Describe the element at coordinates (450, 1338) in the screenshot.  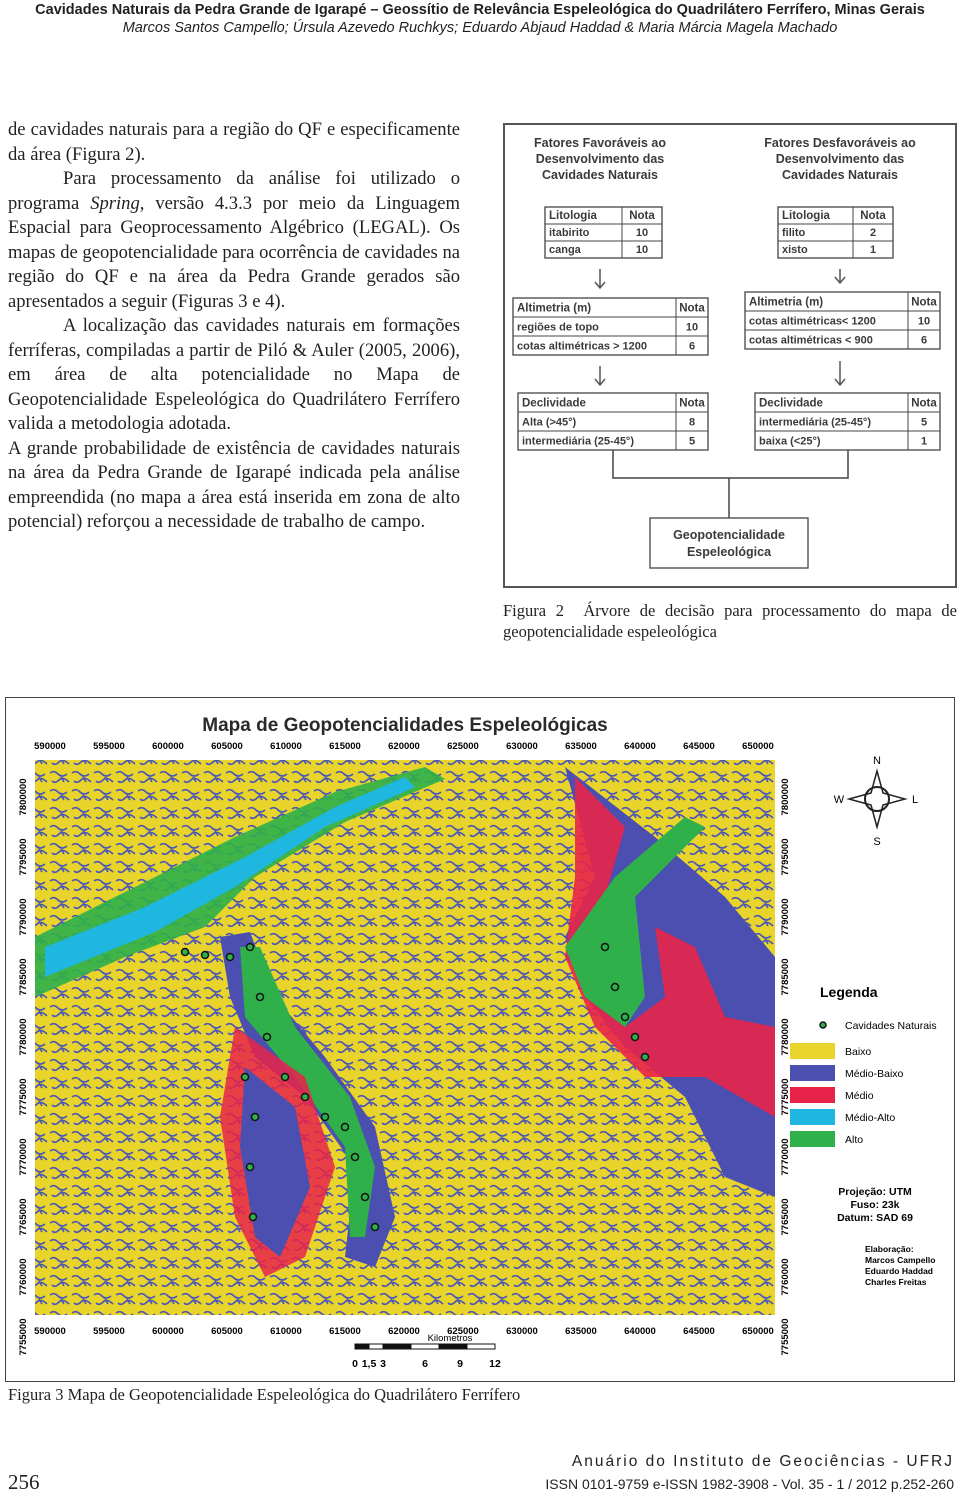
I see `scale-unit: Kilometros` at that location.